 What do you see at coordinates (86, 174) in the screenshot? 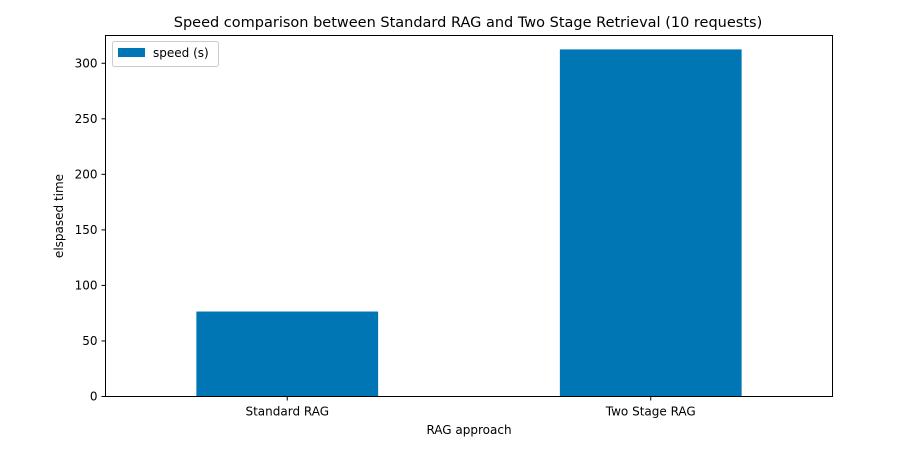
I see `y-tick-label: 200` at bounding box center [86, 174].